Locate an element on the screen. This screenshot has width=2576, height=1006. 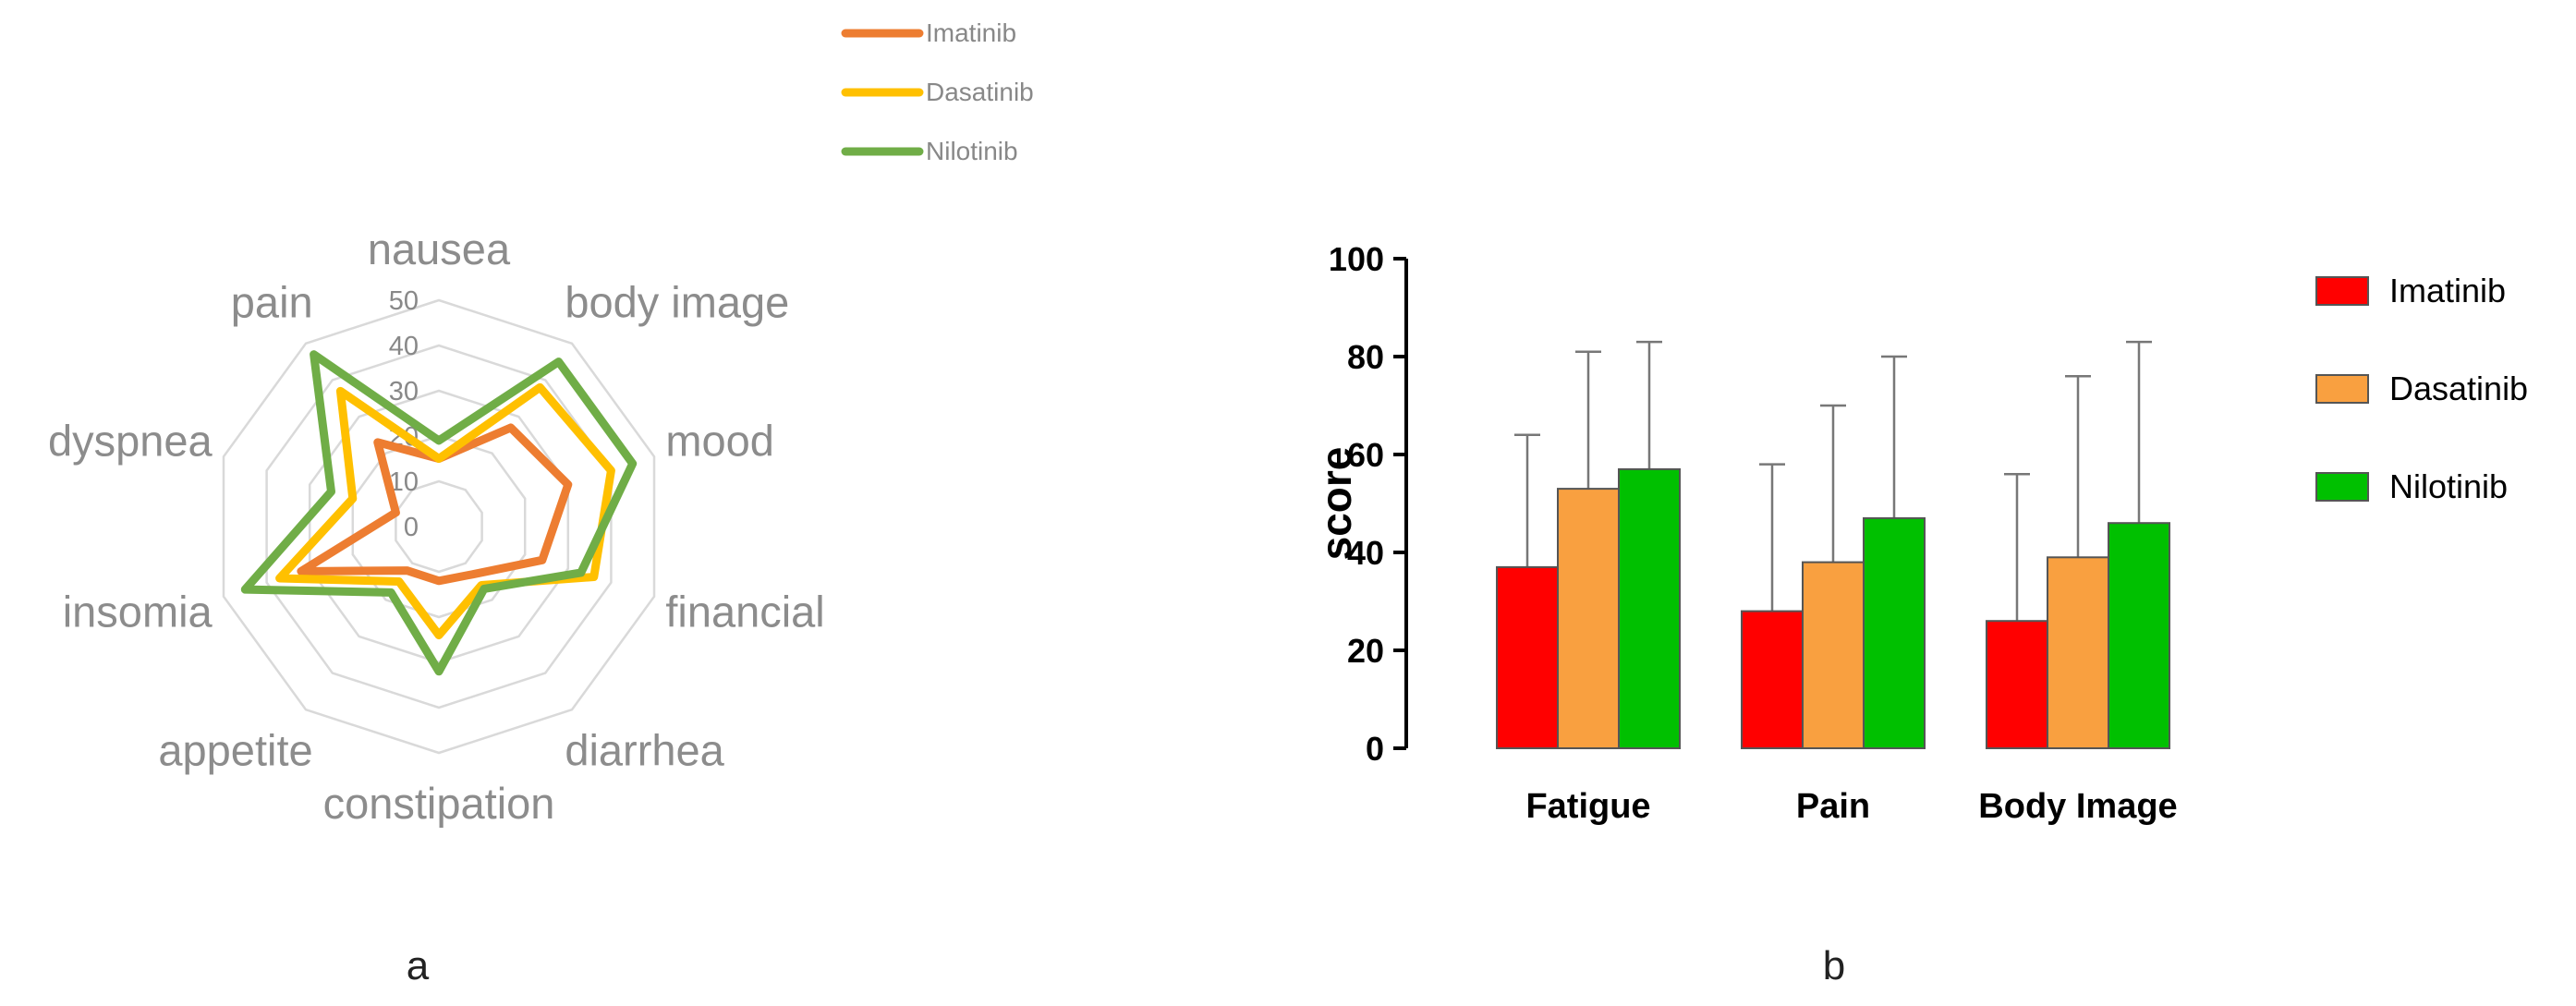
radar-axis-label: financial is located at coordinates (744, 612).